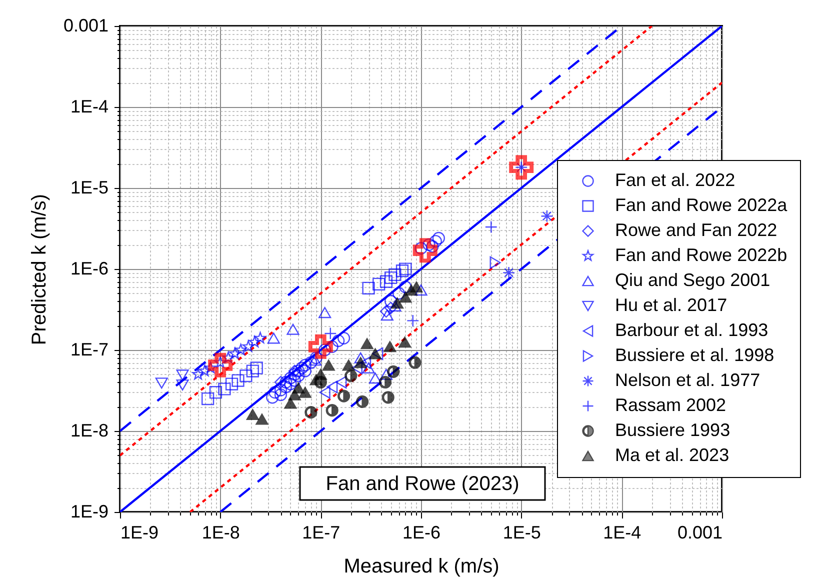 The height and width of the screenshot is (588, 833). What do you see at coordinates (89, 512) in the screenshot?
I see `y-tick-label: 1E-9` at bounding box center [89, 512].